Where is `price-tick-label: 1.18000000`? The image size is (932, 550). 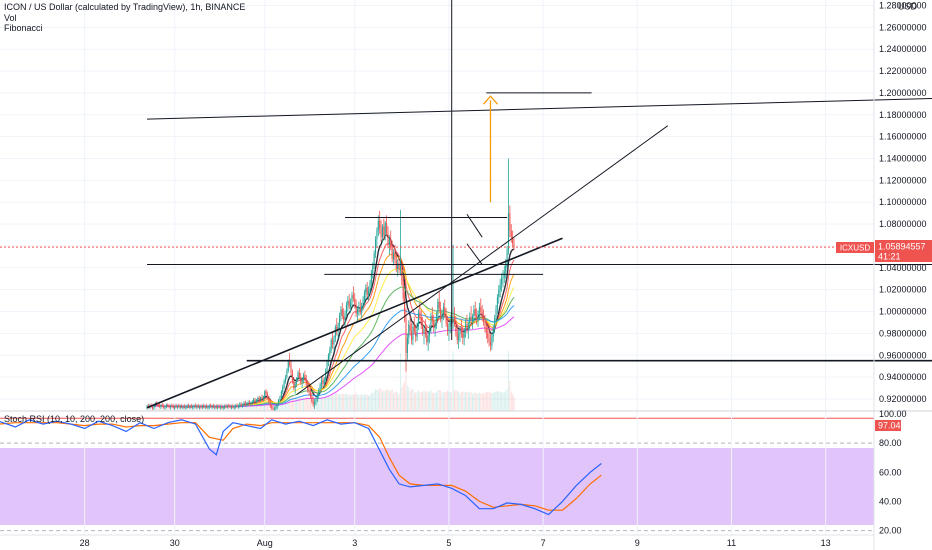
price-tick-label: 1.18000000 is located at coordinates (903, 115).